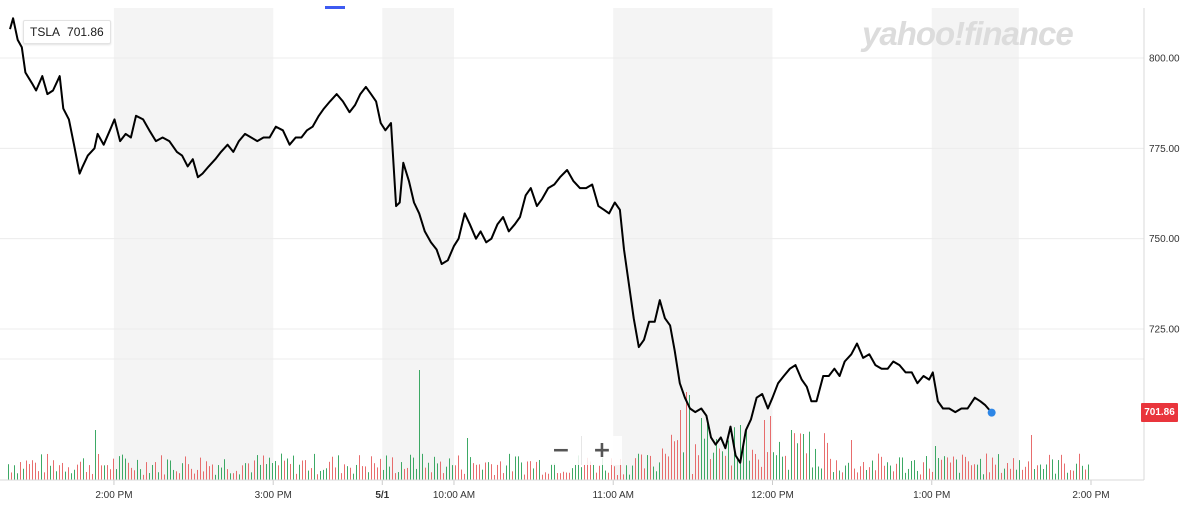 The height and width of the screenshot is (507, 1187). Describe the element at coordinates (613, 495) in the screenshot. I see `x-tick-label-4: 11:00 AM` at that location.